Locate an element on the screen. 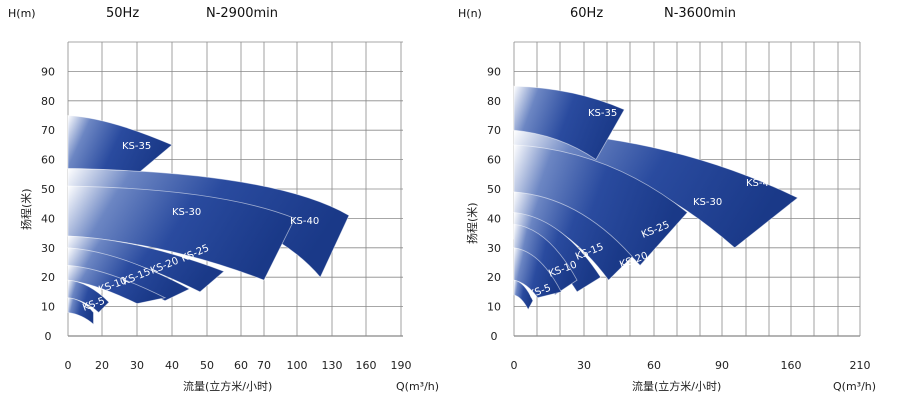 The image size is (897, 398). chart-50hz-y-tick-label: 40 is located at coordinates (48, 218).